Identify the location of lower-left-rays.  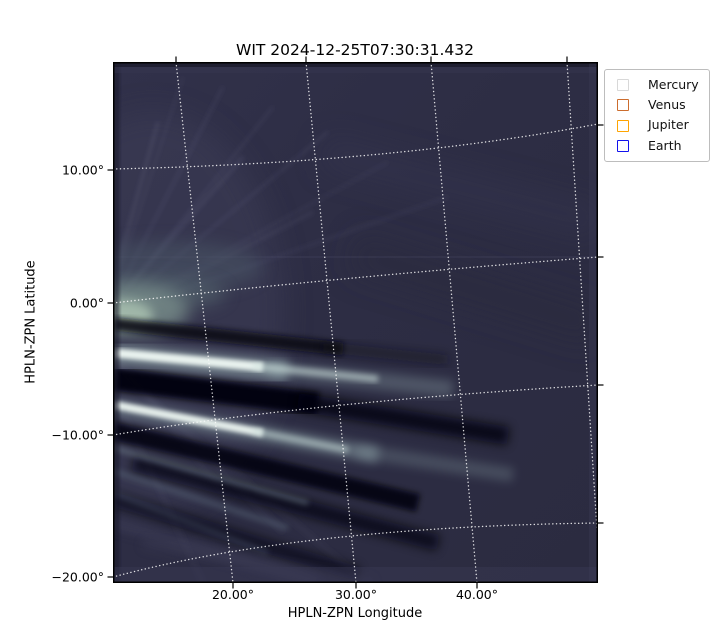
(243, 514).